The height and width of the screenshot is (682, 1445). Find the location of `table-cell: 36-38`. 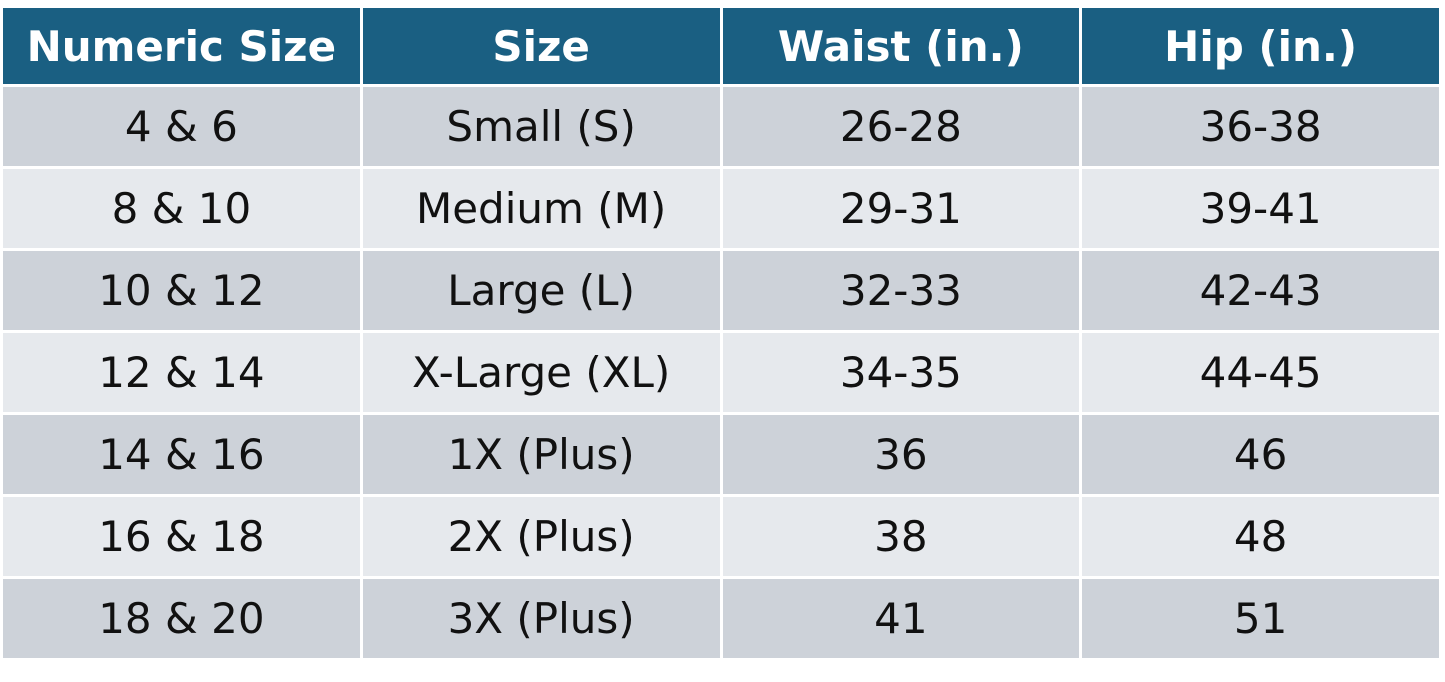

table-cell: 36-38 is located at coordinates (1260, 126).